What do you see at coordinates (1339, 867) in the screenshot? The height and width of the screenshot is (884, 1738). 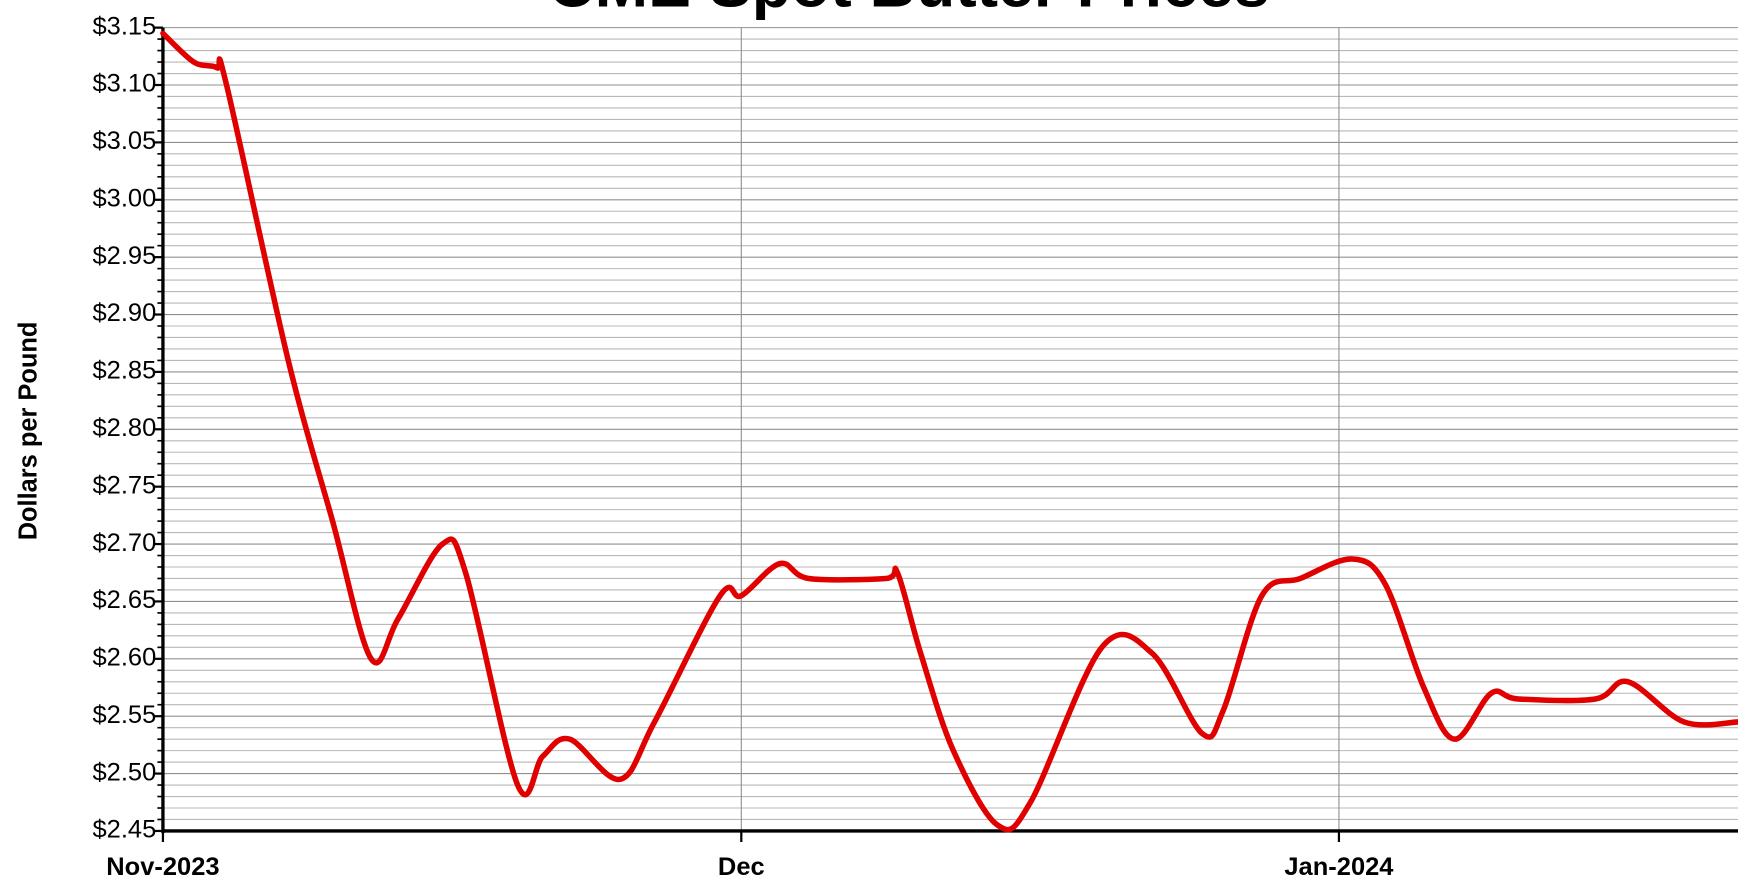 I see `x-tick-label: Jan-2024` at bounding box center [1339, 867].